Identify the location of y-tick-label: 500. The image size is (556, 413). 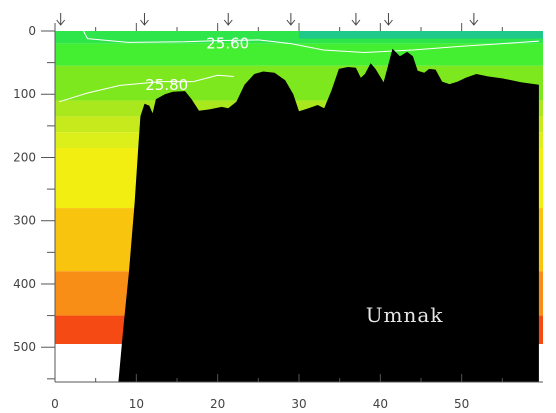
(24, 347).